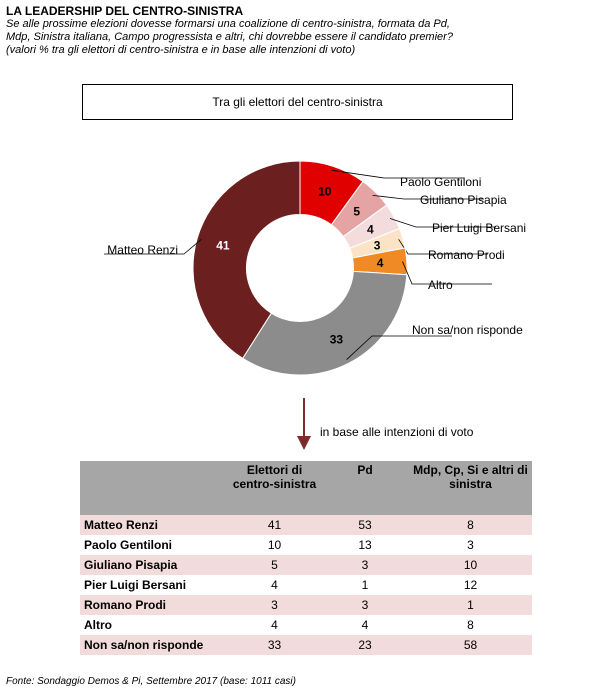 The height and width of the screenshot is (694, 600). What do you see at coordinates (274, 645) in the screenshot?
I see `cell-value: 33` at bounding box center [274, 645].